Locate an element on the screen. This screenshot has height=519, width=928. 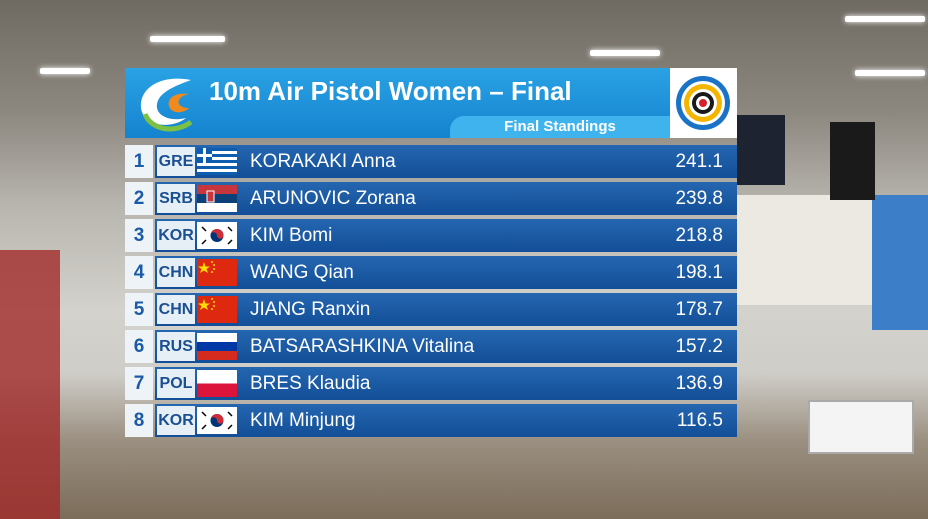
standing-row: 2 SRB ARUNOVIC Zorana 239.8 is located at coordinates (431, 198).